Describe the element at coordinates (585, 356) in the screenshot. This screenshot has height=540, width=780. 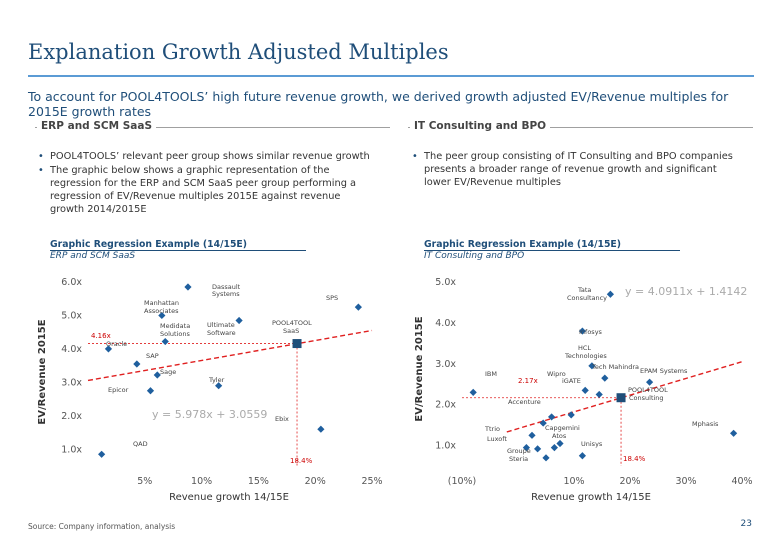
I see `point-label-hcl-2: Technologies` at that location.